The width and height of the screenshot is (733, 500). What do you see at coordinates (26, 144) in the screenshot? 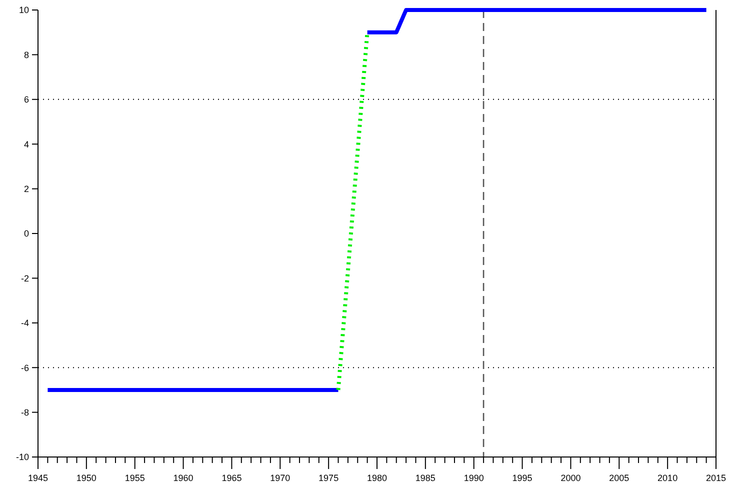
I see `y-tick-label: 4` at bounding box center [26, 144].